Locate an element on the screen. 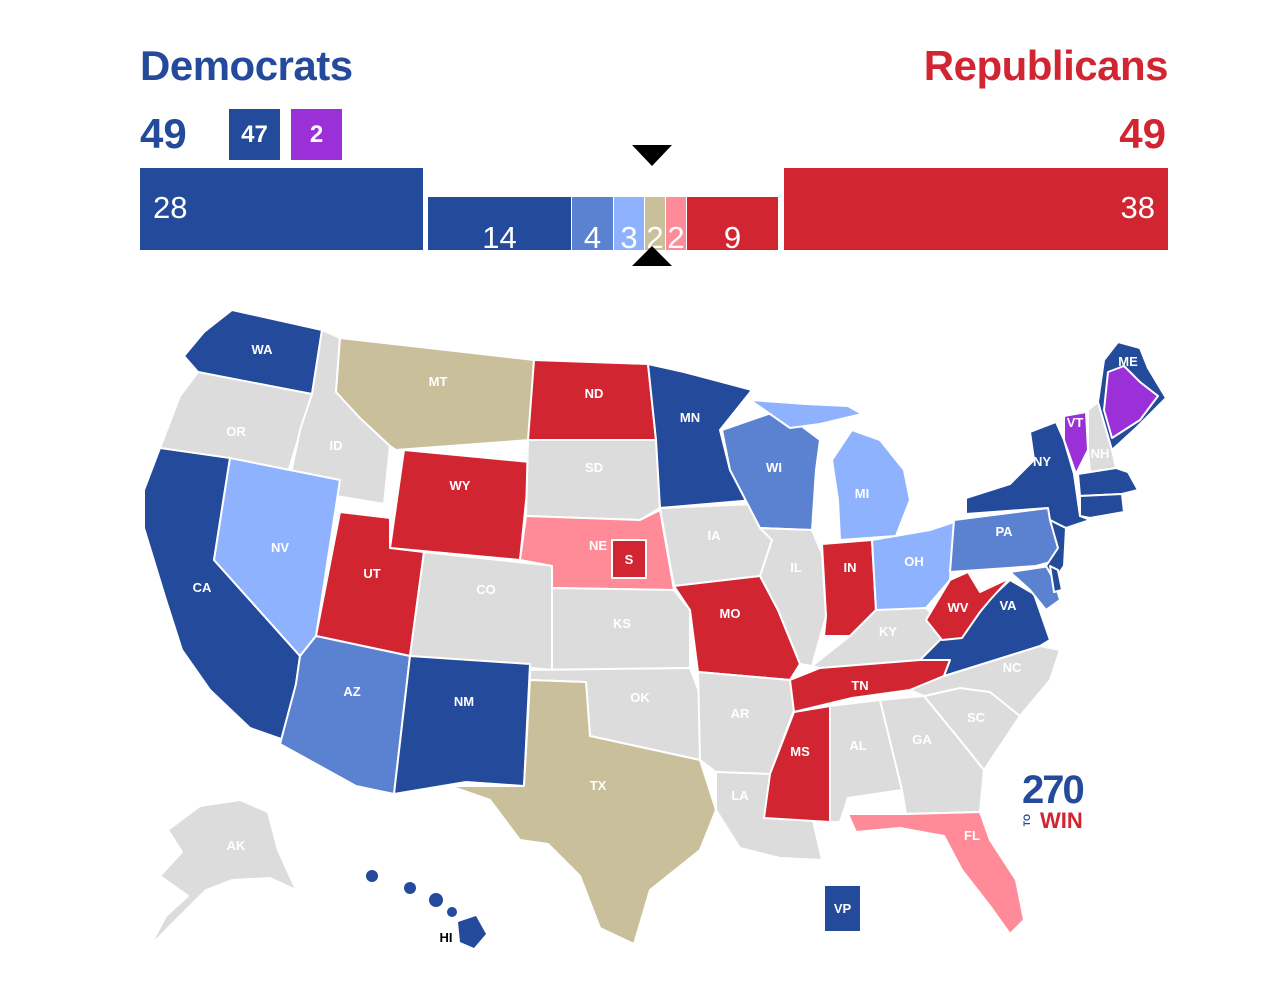 This screenshot has width=1263, height=1007. label-WA: WA is located at coordinates (263, 349).